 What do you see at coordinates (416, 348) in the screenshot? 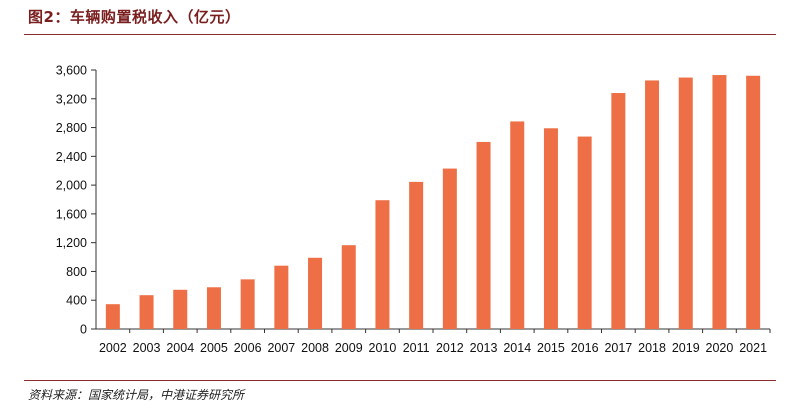
I see `x-tick-label: 2011` at bounding box center [416, 348].